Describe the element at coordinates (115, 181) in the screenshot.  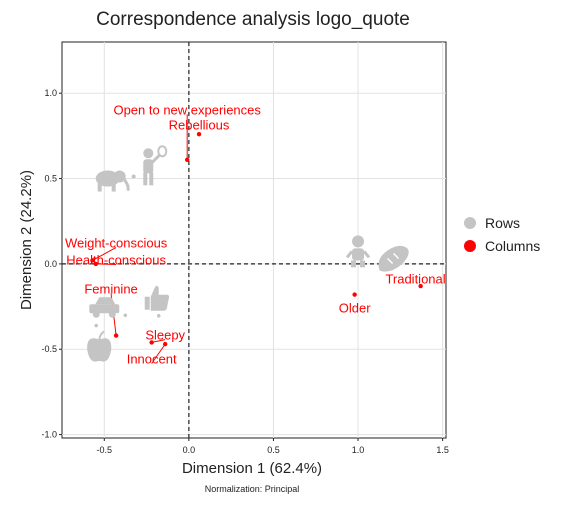
I see `elephant-icon` at that location.